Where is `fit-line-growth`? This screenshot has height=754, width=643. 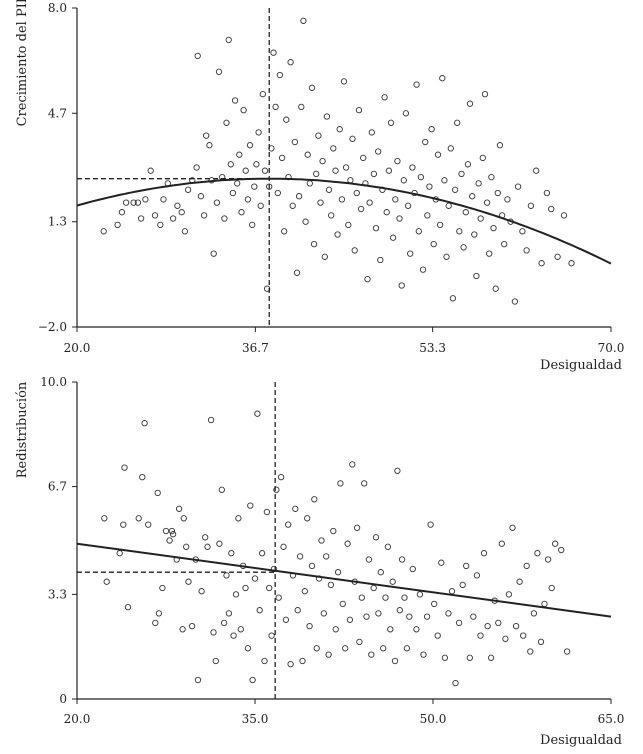
fit-line-growth is located at coordinates (344, 221).